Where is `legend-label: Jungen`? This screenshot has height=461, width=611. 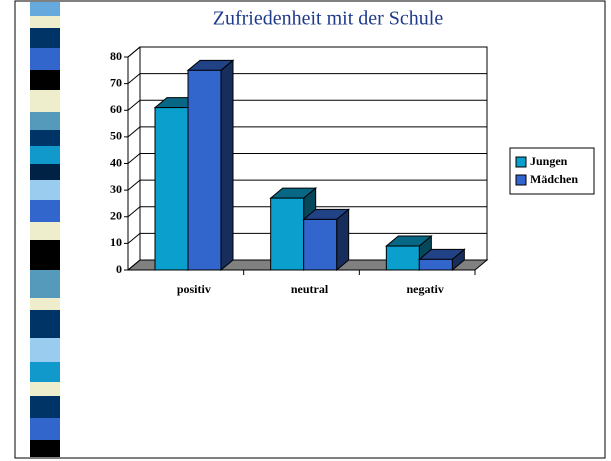 legend-label: Jungen is located at coordinates (549, 161).